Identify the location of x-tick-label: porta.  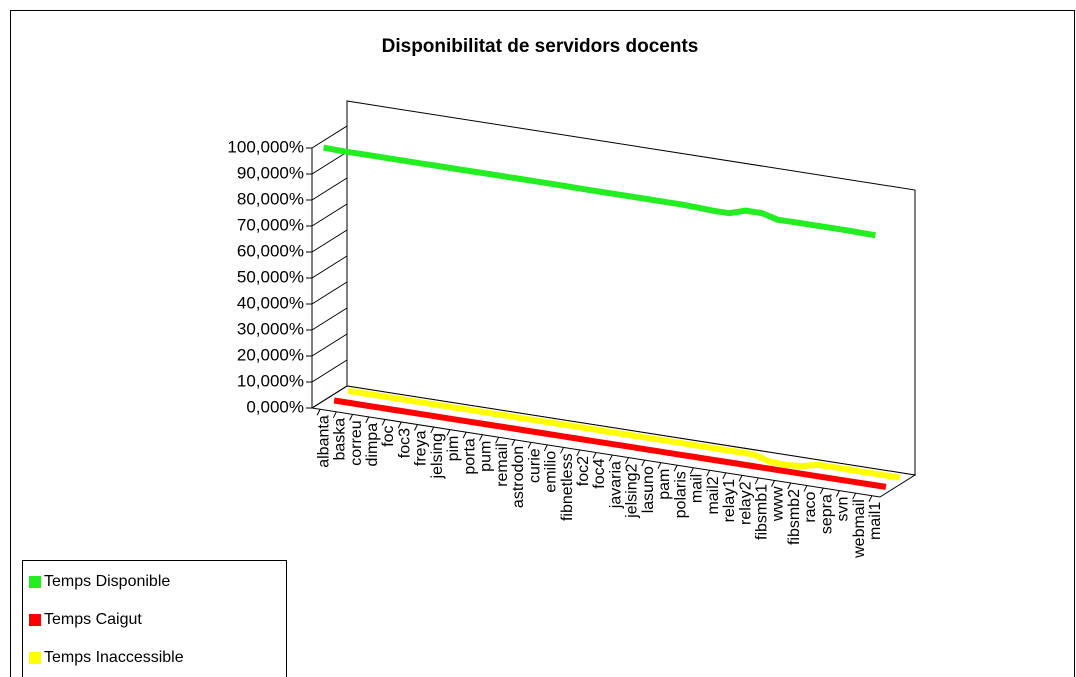
(469, 456).